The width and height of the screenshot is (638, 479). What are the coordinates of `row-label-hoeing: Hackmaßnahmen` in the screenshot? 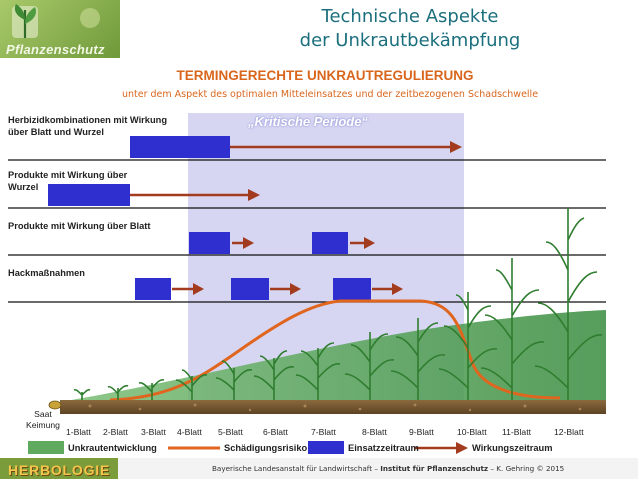 It's located at (46, 273).